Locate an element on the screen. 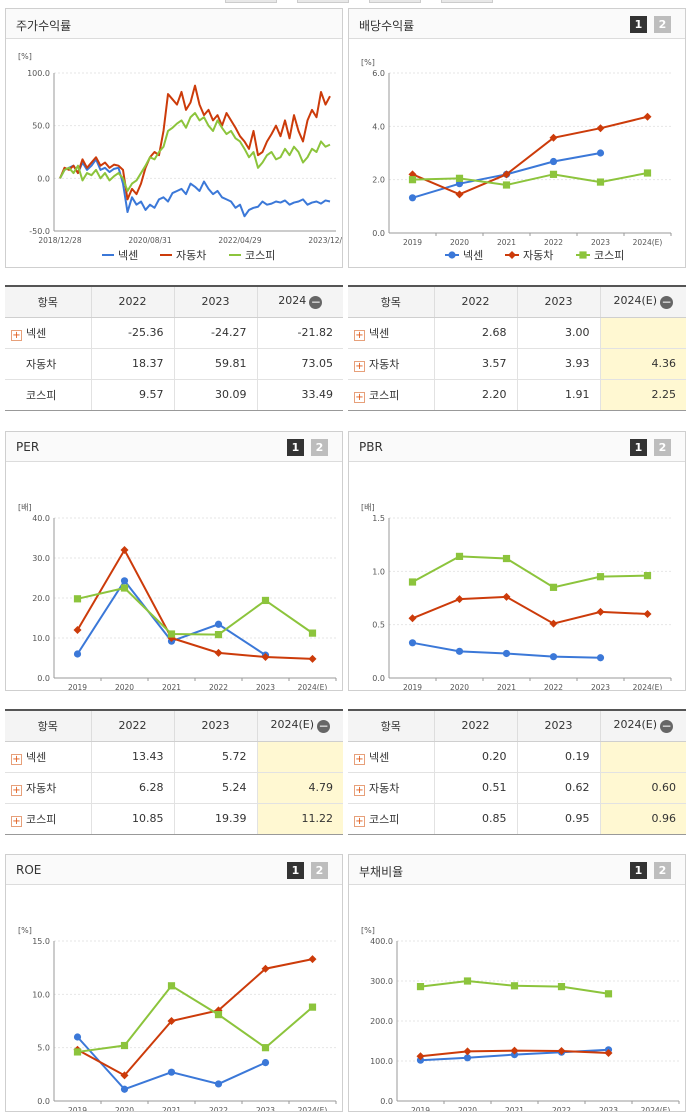 This screenshot has width=691, height=1115. series-nexen is located at coordinates (171, 1063).